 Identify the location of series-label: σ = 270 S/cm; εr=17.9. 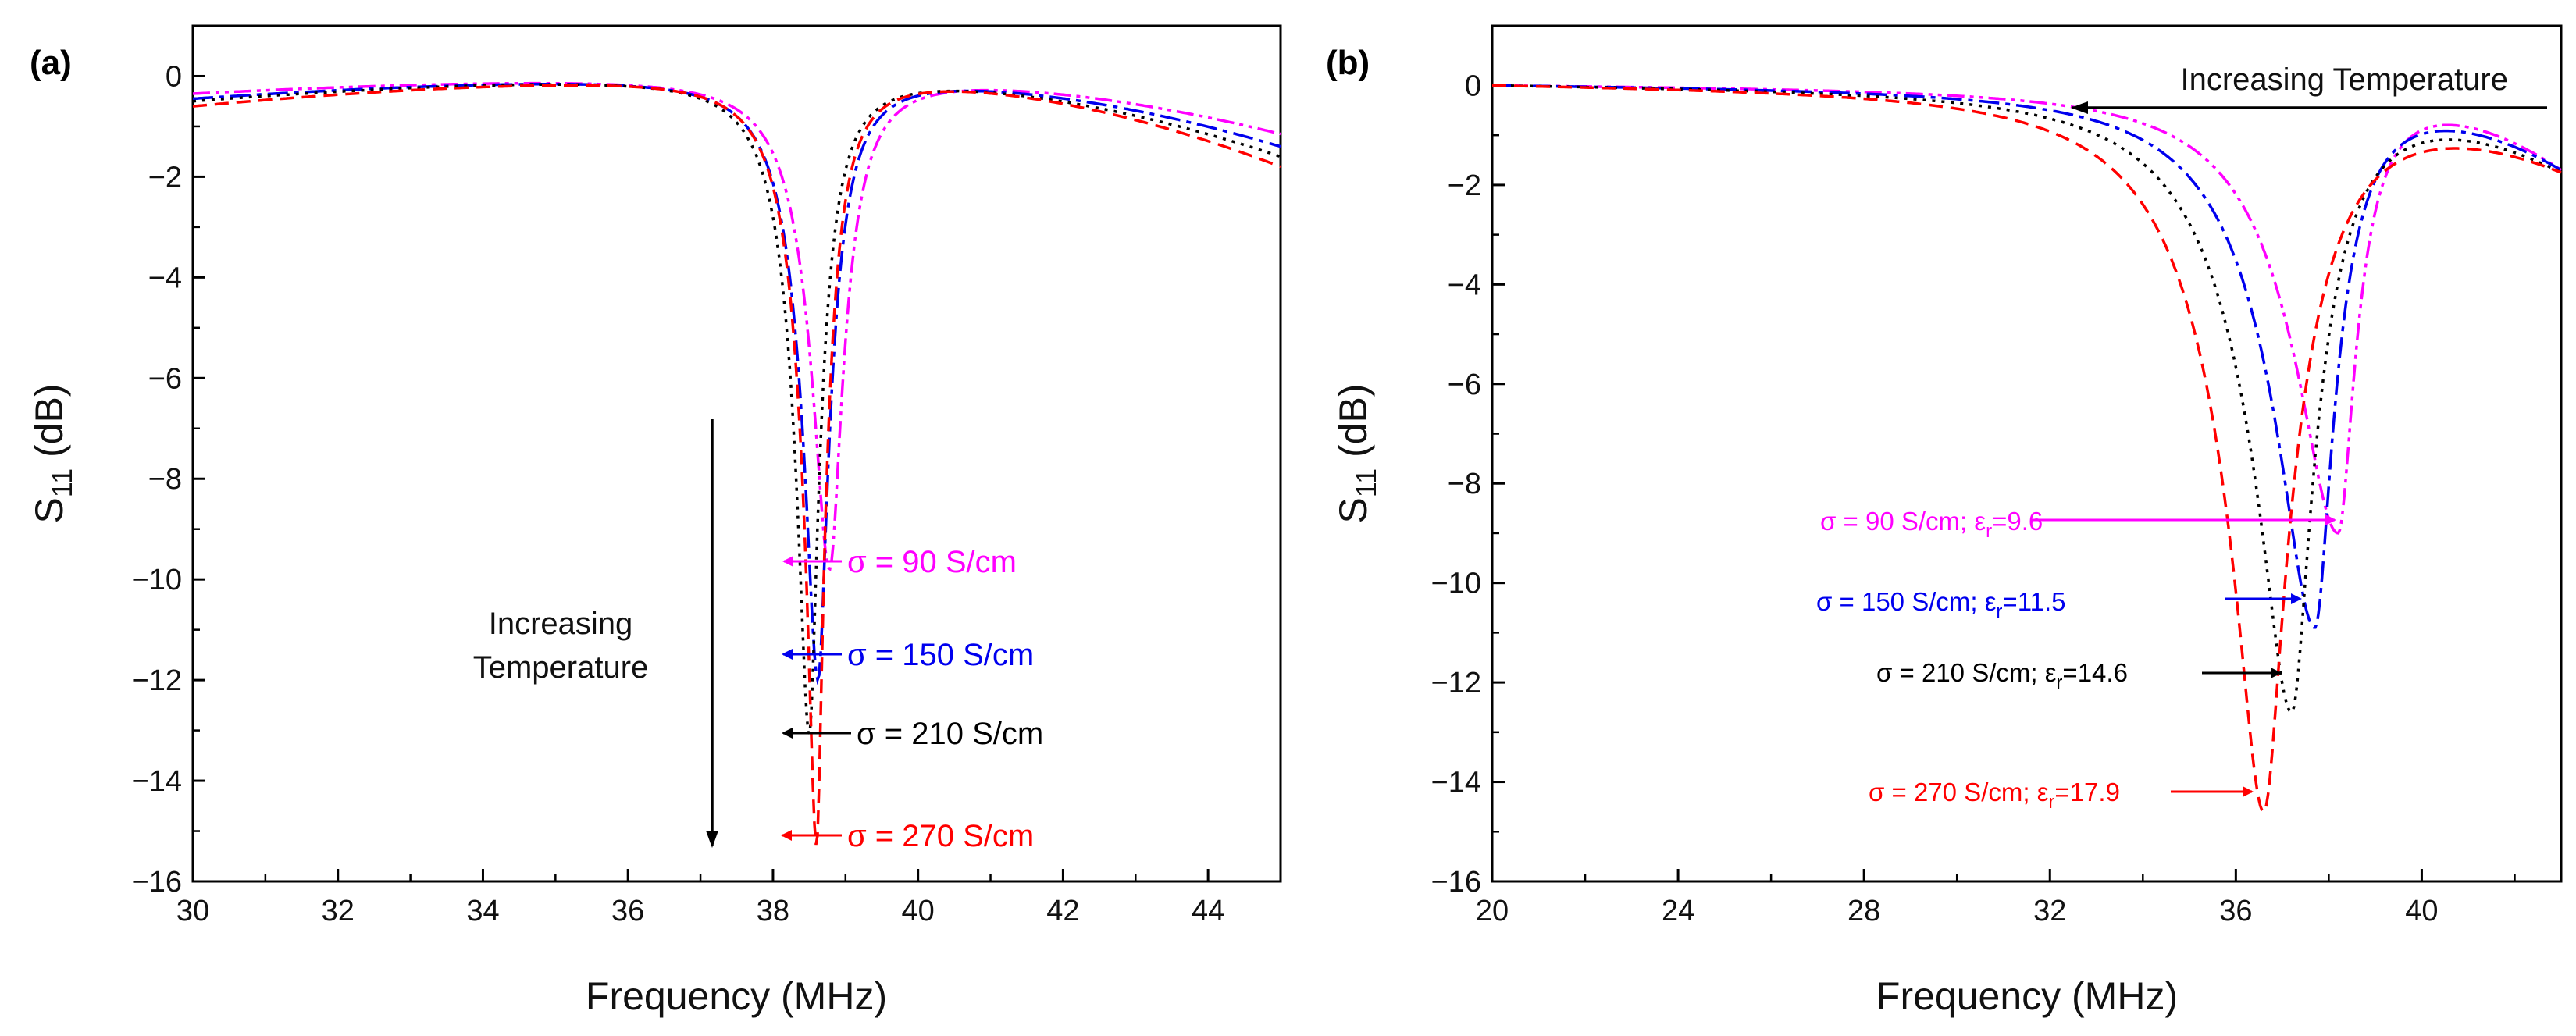
(1994, 795).